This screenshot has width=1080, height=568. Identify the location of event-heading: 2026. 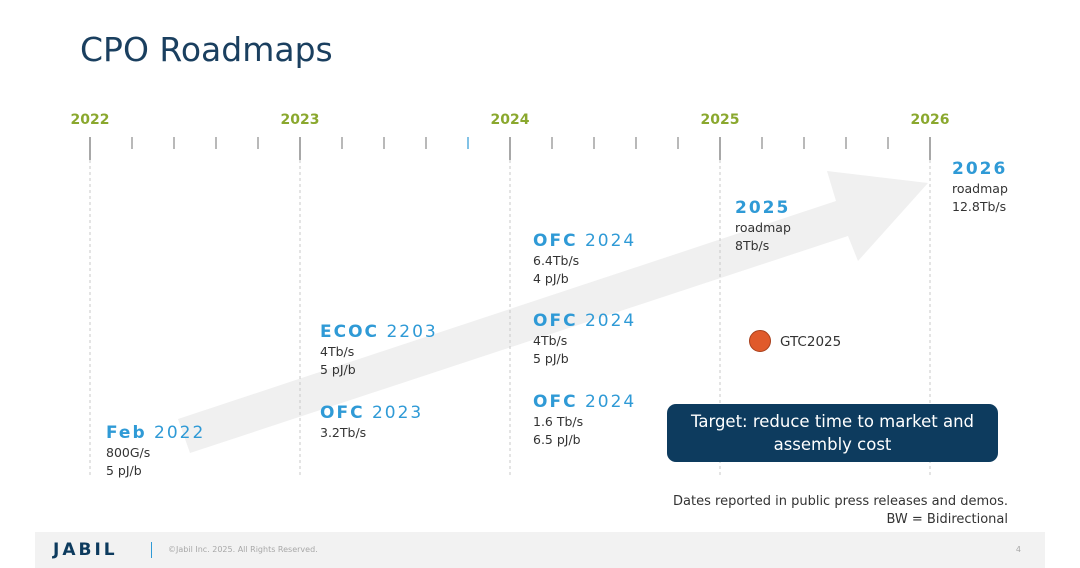
(980, 169).